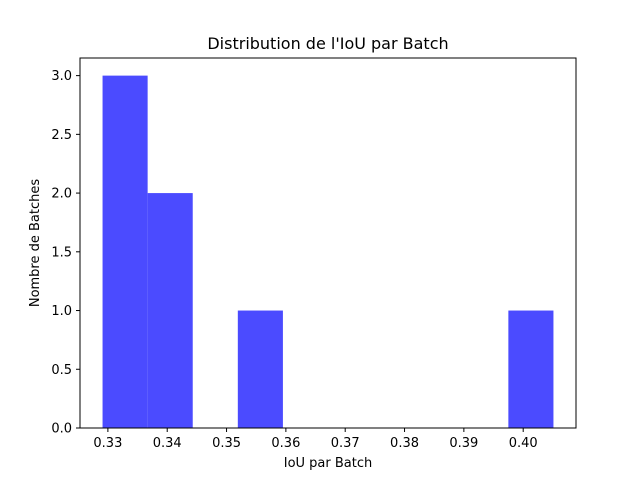  Describe the element at coordinates (107, 443) in the screenshot. I see `x-tick-label-0: 0.33` at that location.